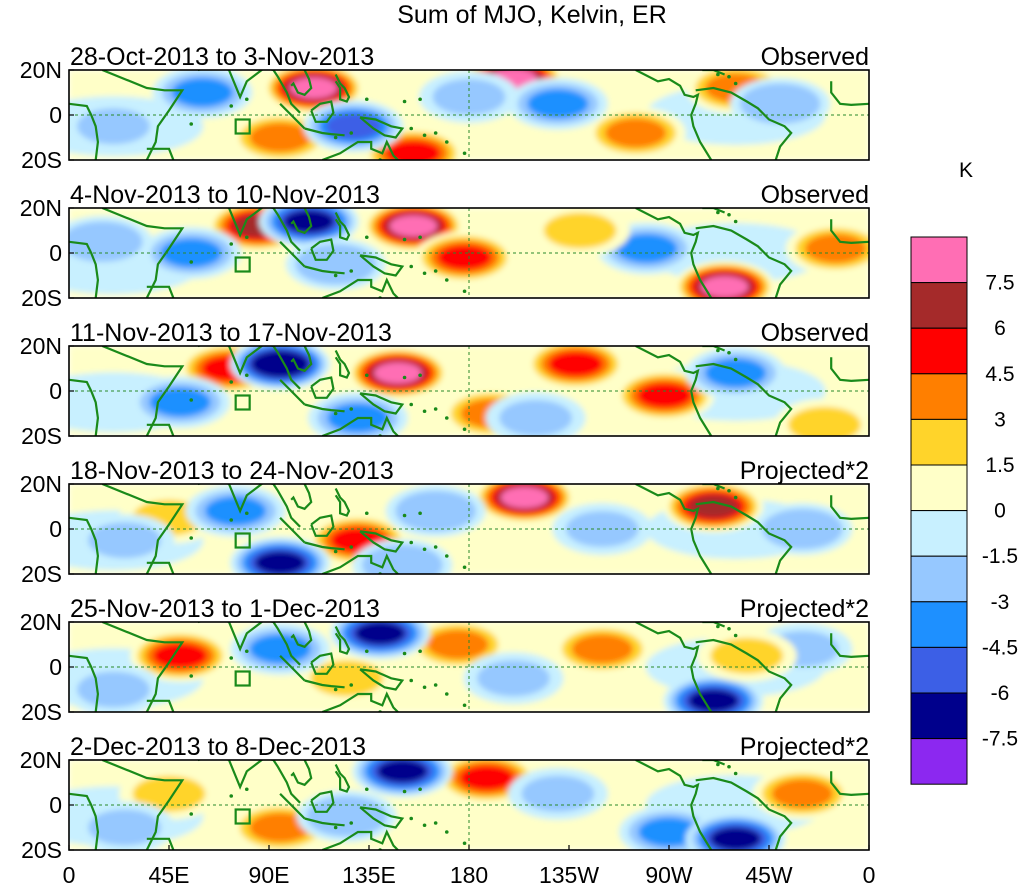 Image resolution: width=1024 pixels, height=889 pixels. Describe the element at coordinates (532, 15) in the screenshot. I see `chart-title: Sum of MJO, Kelvin, ER` at that location.